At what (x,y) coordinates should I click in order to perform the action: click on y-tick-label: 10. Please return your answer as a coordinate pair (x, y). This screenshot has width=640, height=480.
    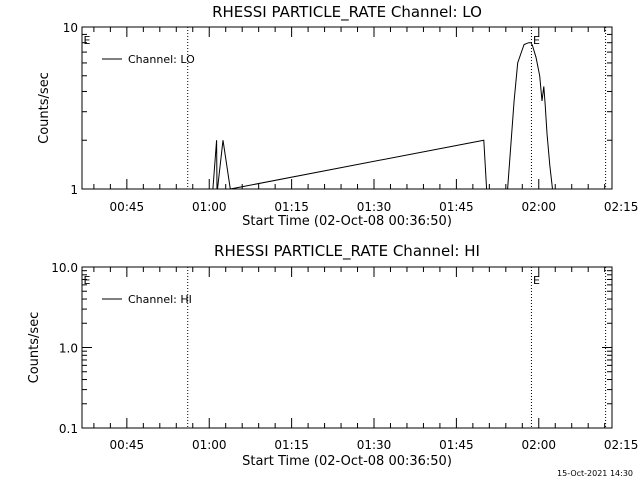
    Looking at the image, I should click on (70, 28).